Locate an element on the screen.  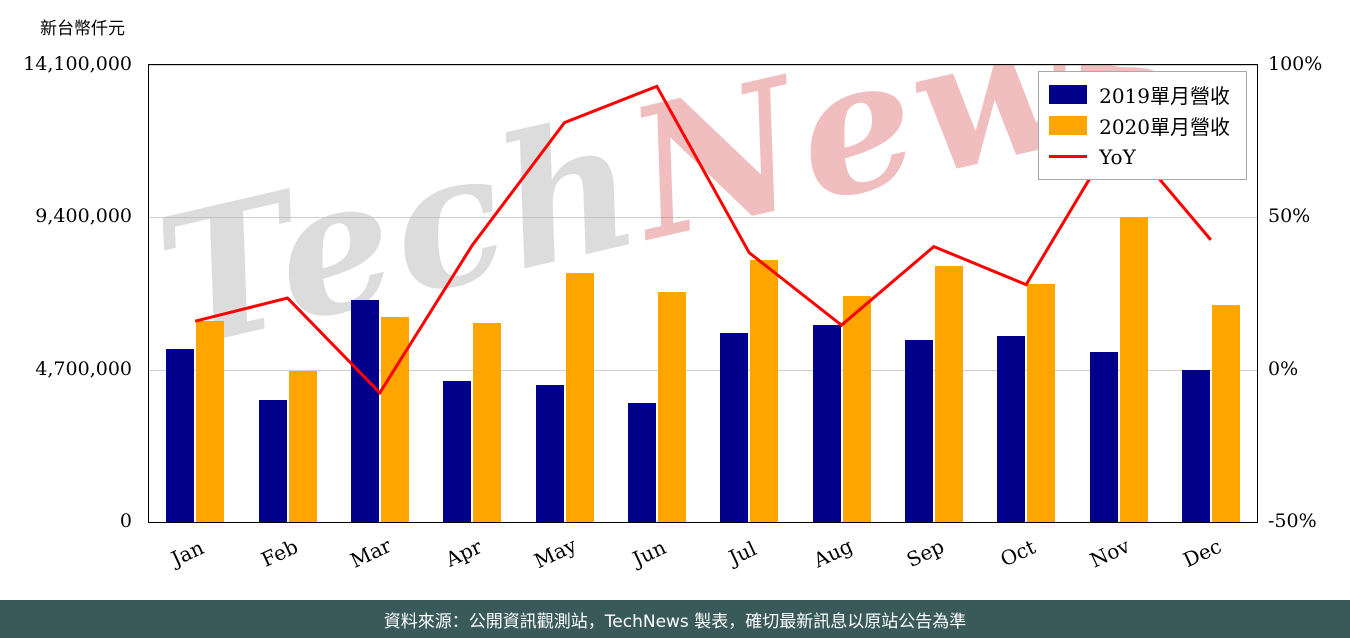
x-tick-apr: Apr is located at coordinates (464, 553).